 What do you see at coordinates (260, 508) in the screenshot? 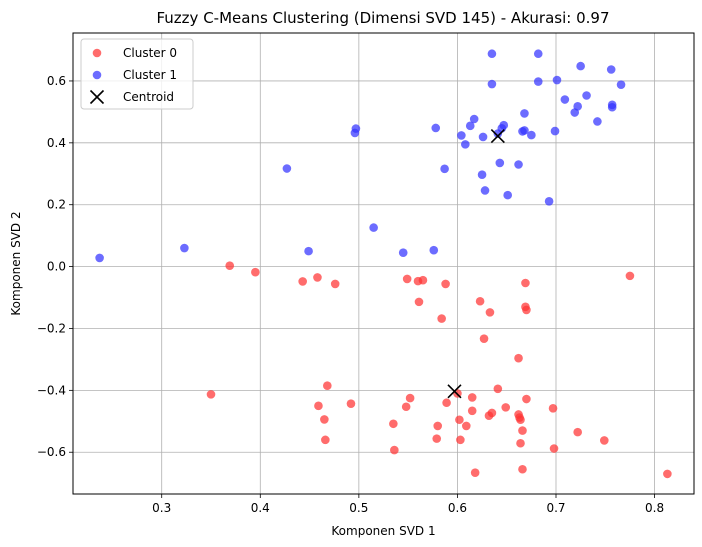
I see `x-tick-label: 0.4` at bounding box center [260, 508].